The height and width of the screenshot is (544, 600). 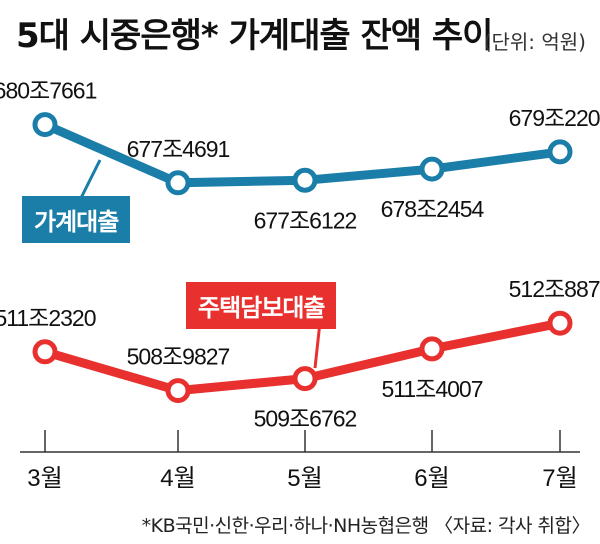 I want to click on data-label: 511조2320, so click(x=48, y=318).